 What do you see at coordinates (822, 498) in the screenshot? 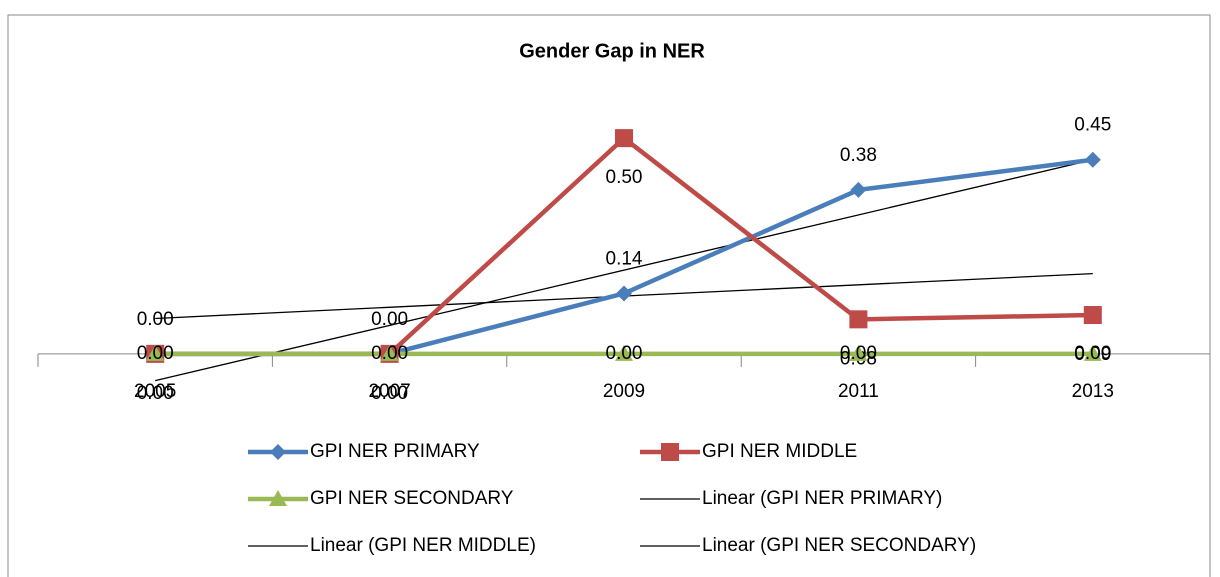
I see `legend-label: Linear (GPI NER PRIMARY)` at bounding box center [822, 498].